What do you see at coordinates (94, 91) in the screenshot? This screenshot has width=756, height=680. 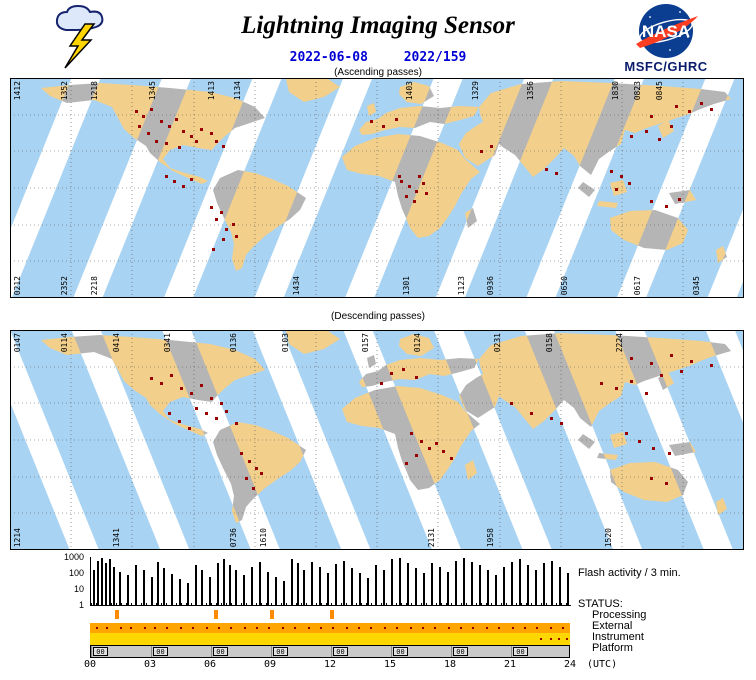 I see `pass-time-label: 1218` at bounding box center [94, 91].